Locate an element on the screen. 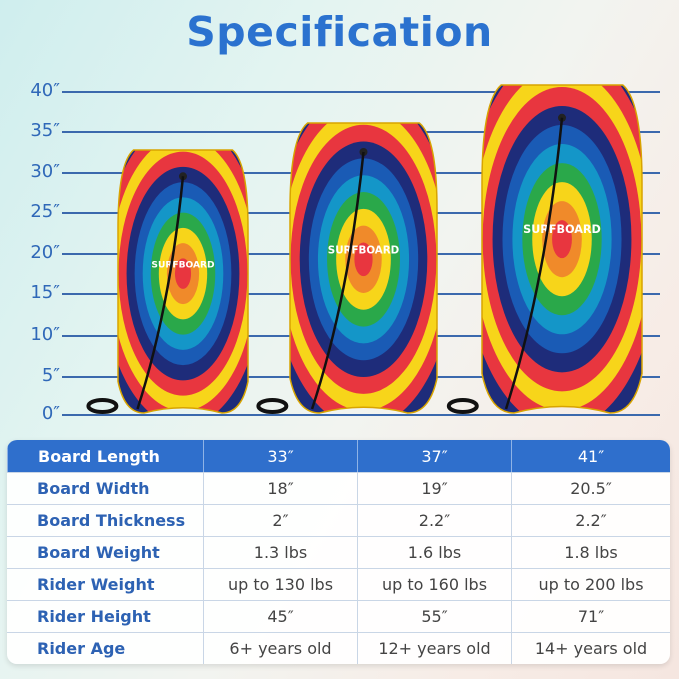 The image size is (679, 679). table-row: Board Weight 1.3 lbs 1.6 lbs 1.8 lbs is located at coordinates (338, 552).